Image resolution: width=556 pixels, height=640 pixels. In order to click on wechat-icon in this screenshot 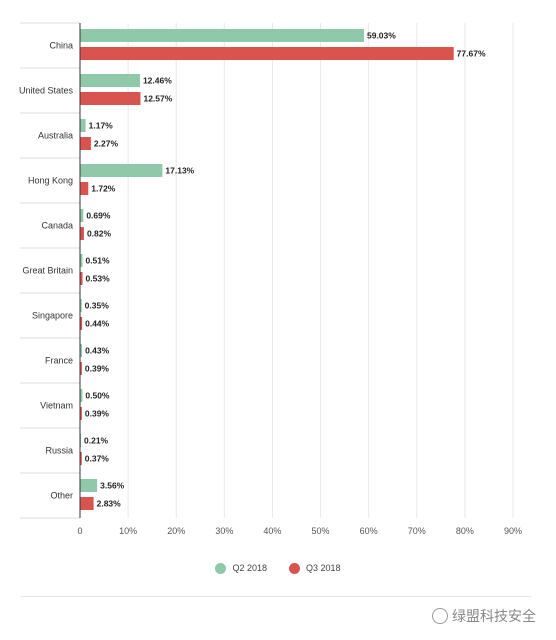, I will do `click(440, 616)`.